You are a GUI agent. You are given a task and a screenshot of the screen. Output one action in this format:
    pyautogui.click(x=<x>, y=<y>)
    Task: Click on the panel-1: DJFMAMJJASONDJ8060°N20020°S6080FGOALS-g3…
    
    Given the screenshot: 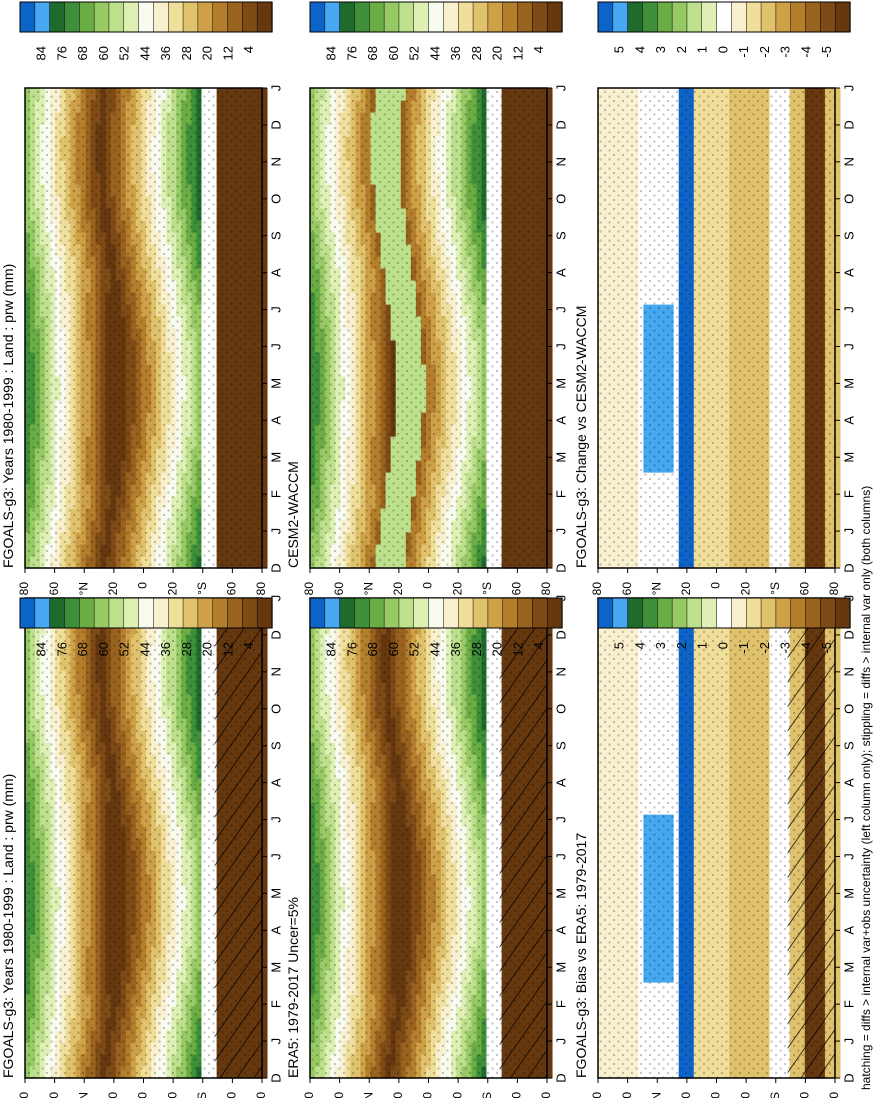 What is the action you would take?
    pyautogui.click(x=141, y=846)
    